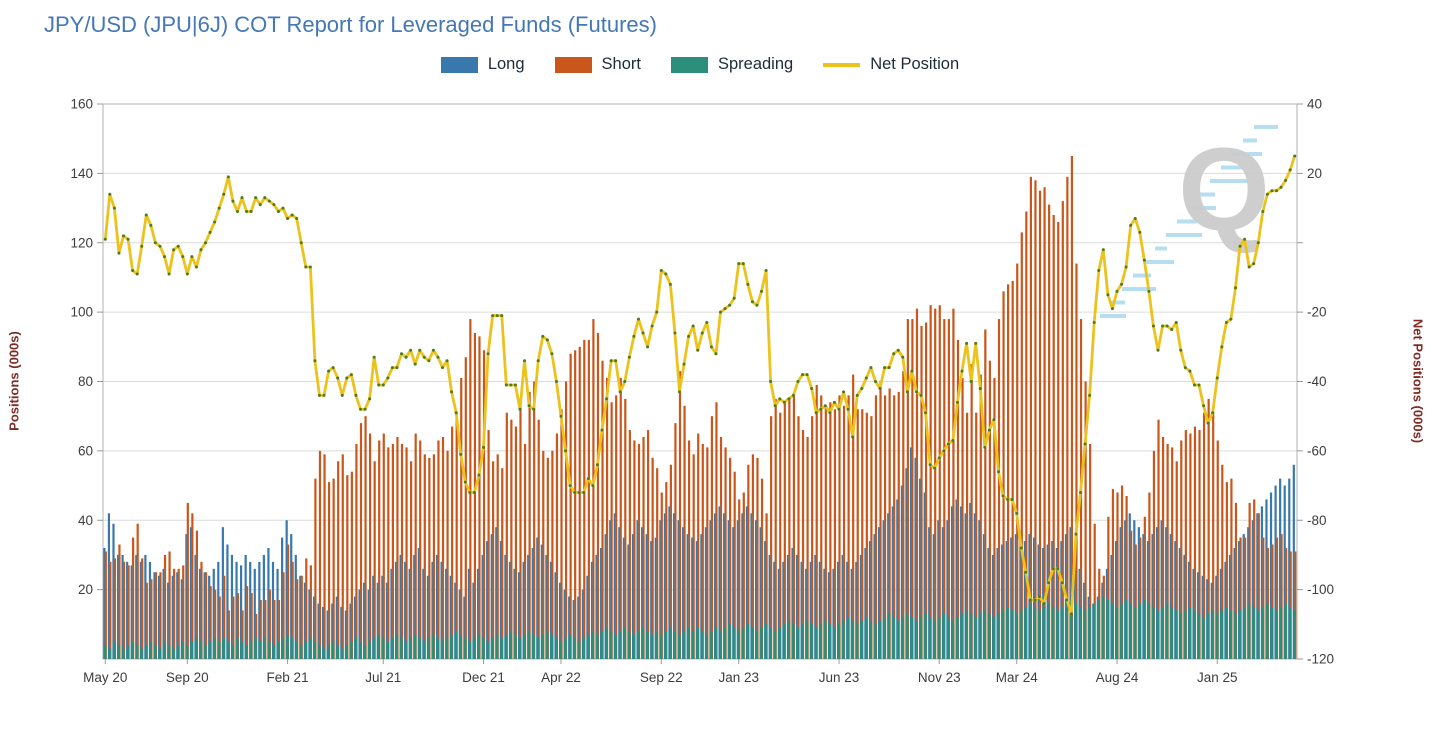 This screenshot has height=756, width=1434. What do you see at coordinates (383, 677) in the screenshot?
I see `x-axis-tick-label: Jul 21` at bounding box center [383, 677].